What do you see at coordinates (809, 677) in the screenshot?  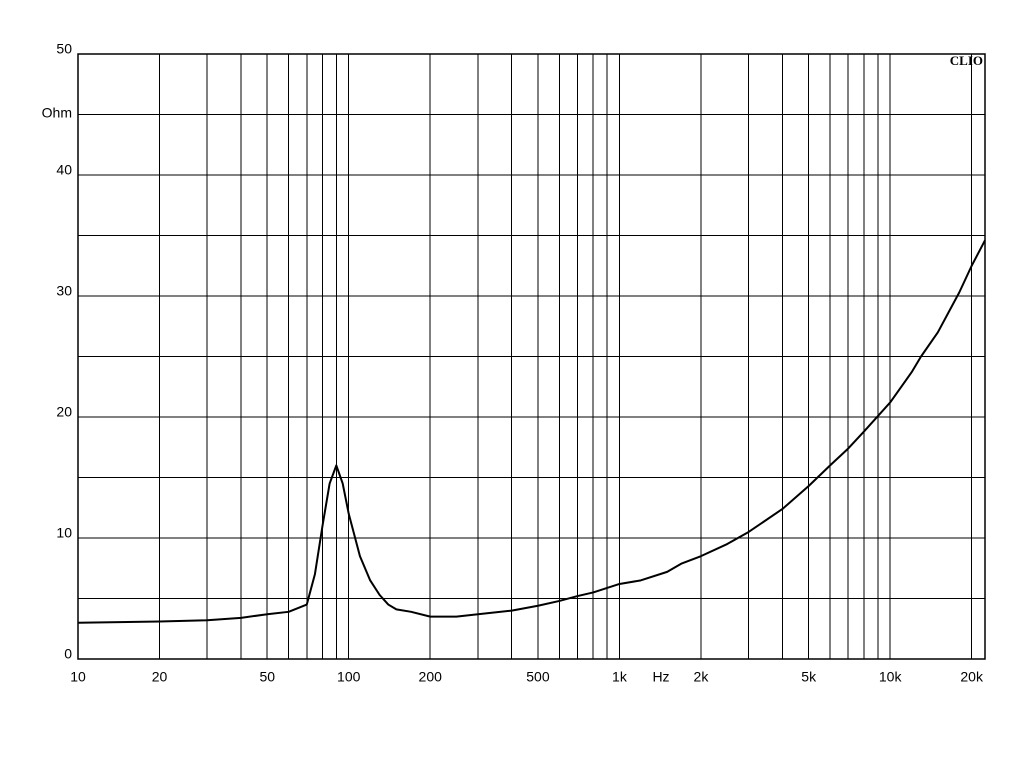 I see `x-tick-label: 5k` at bounding box center [809, 677].